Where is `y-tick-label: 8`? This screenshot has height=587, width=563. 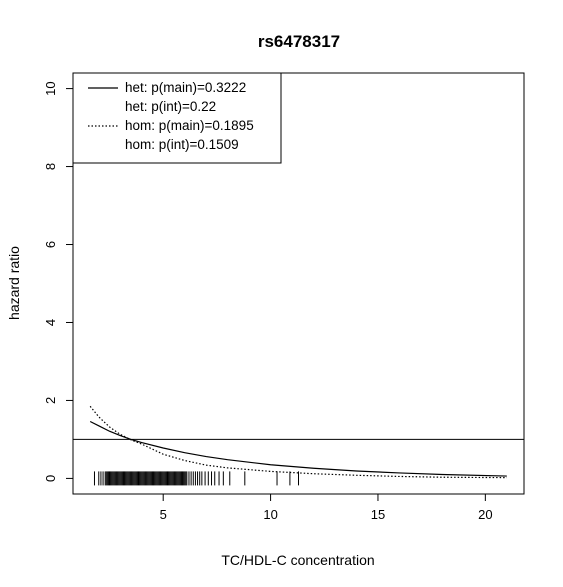
y-tick-label: 8 is located at coordinates (50, 166).